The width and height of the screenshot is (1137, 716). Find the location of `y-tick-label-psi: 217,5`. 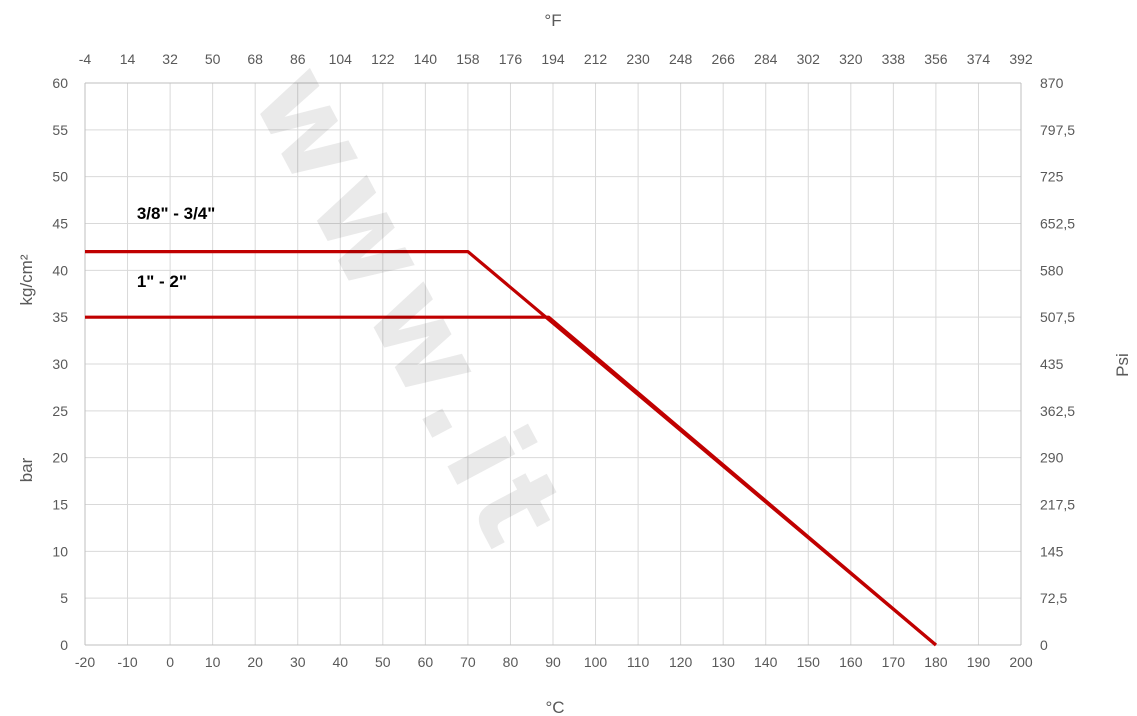

y-tick-label-psi: 217,5 is located at coordinates (1057, 505).